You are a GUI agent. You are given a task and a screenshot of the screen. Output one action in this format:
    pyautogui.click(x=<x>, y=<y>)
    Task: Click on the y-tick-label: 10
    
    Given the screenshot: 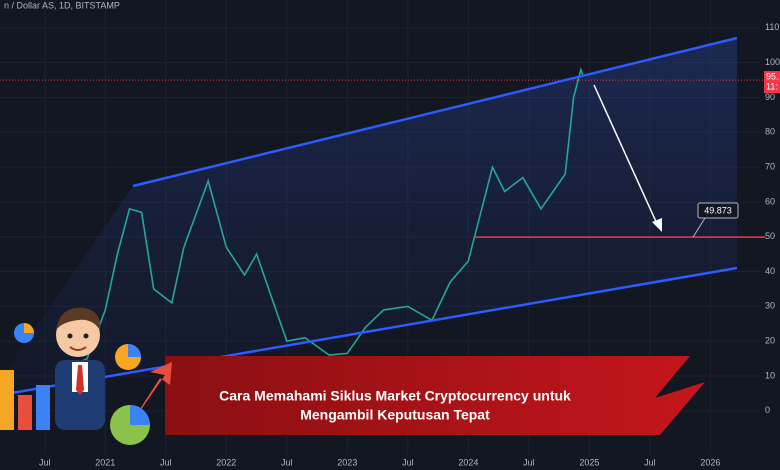 What is the action you would take?
    pyautogui.click(x=770, y=375)
    